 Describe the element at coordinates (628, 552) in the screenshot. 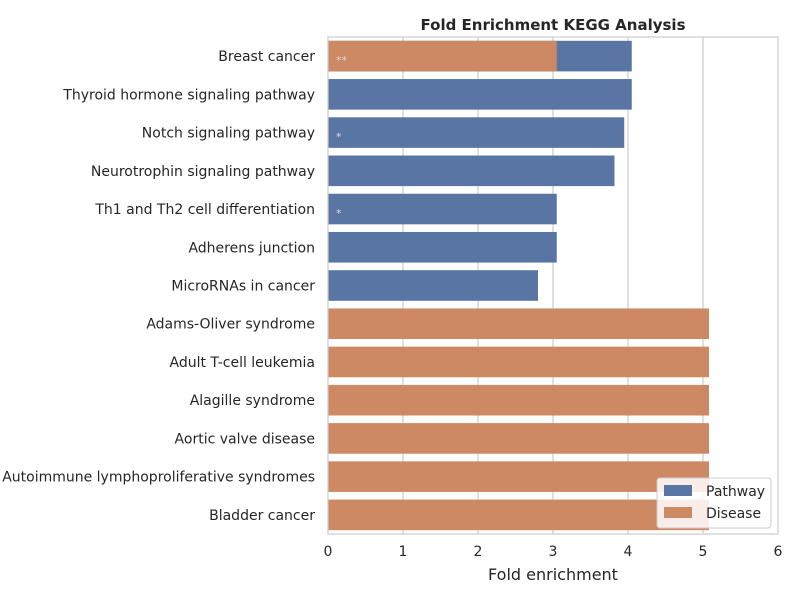

I see `x-tick-label: 4` at that location.